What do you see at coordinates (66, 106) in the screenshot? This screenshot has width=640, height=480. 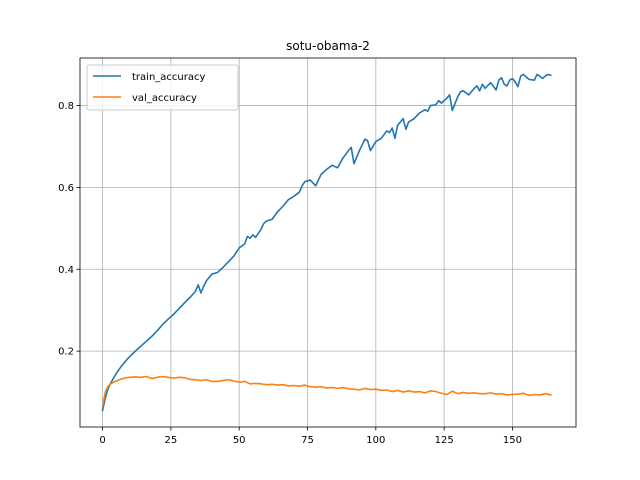 I see `y-tick-label: 0.8` at bounding box center [66, 106].